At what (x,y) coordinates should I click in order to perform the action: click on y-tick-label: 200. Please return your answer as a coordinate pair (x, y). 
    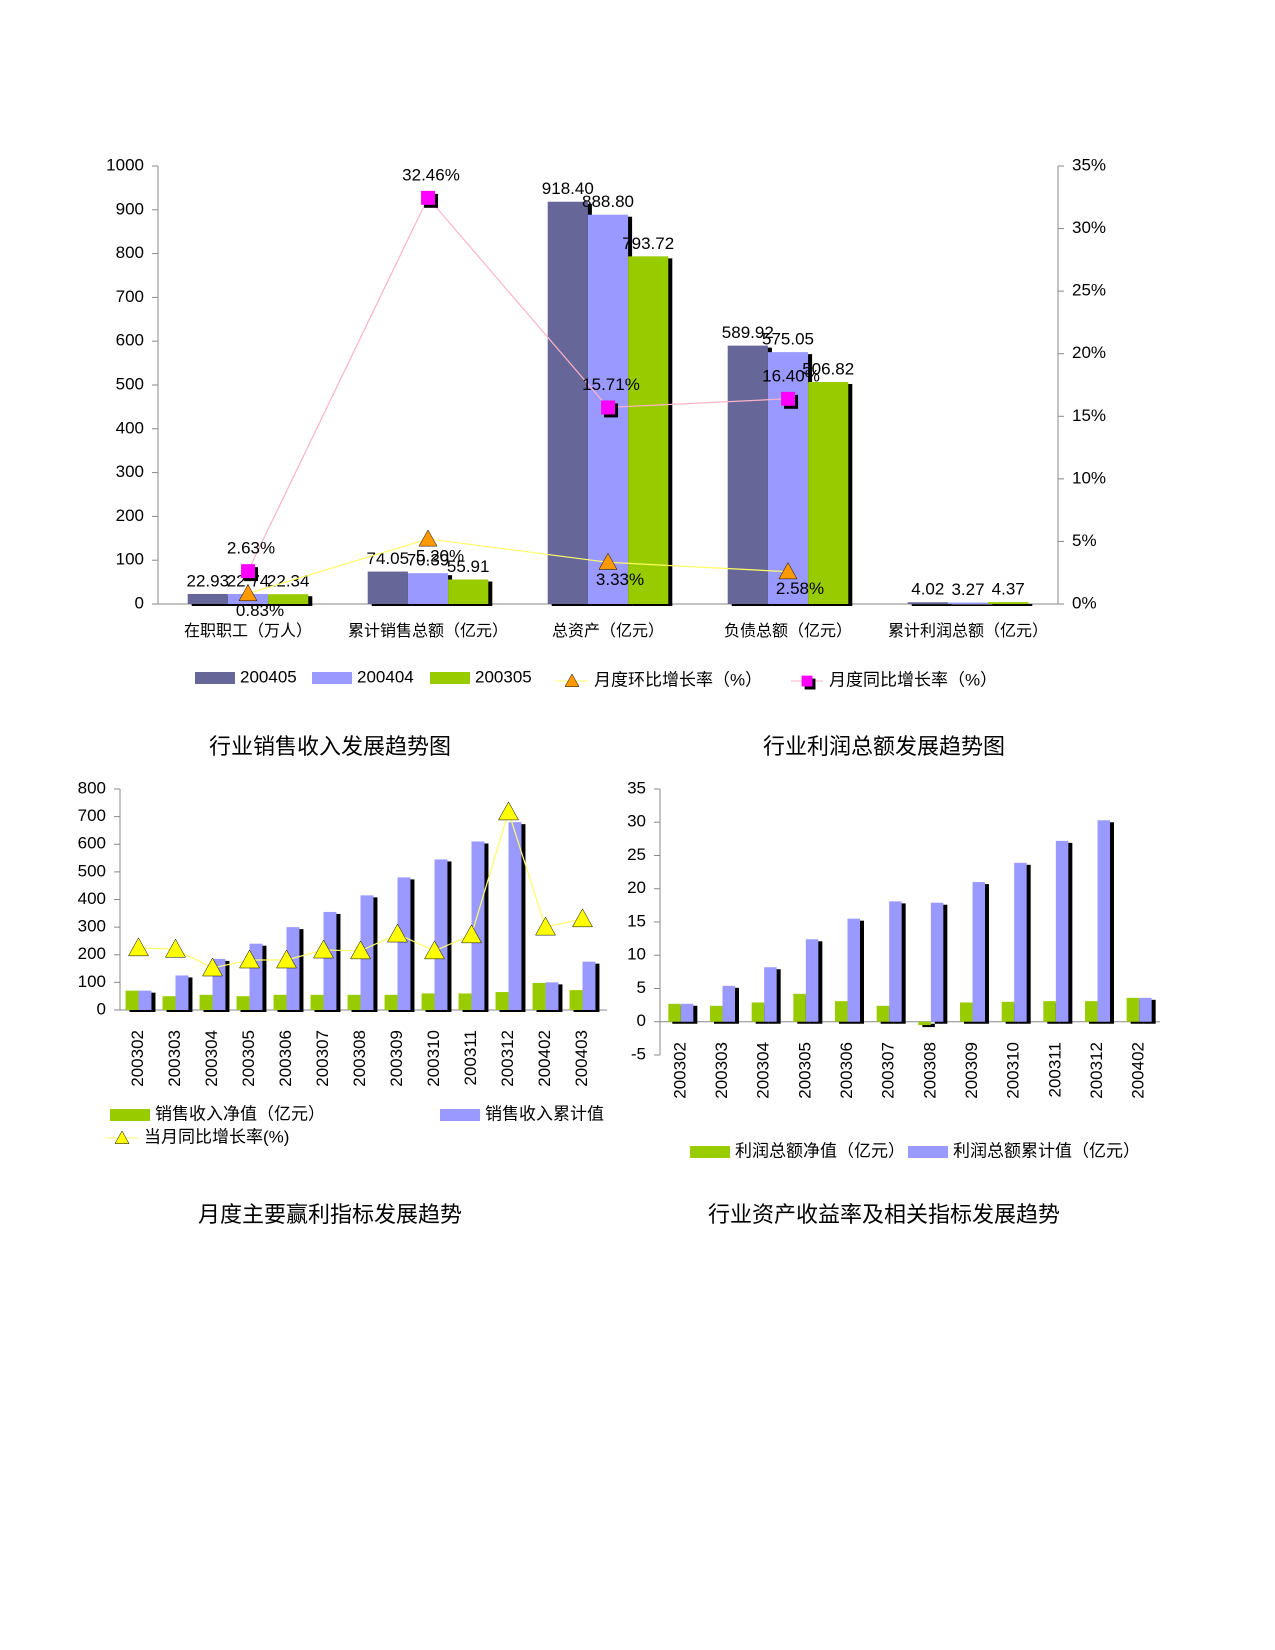
    Looking at the image, I should click on (92, 953).